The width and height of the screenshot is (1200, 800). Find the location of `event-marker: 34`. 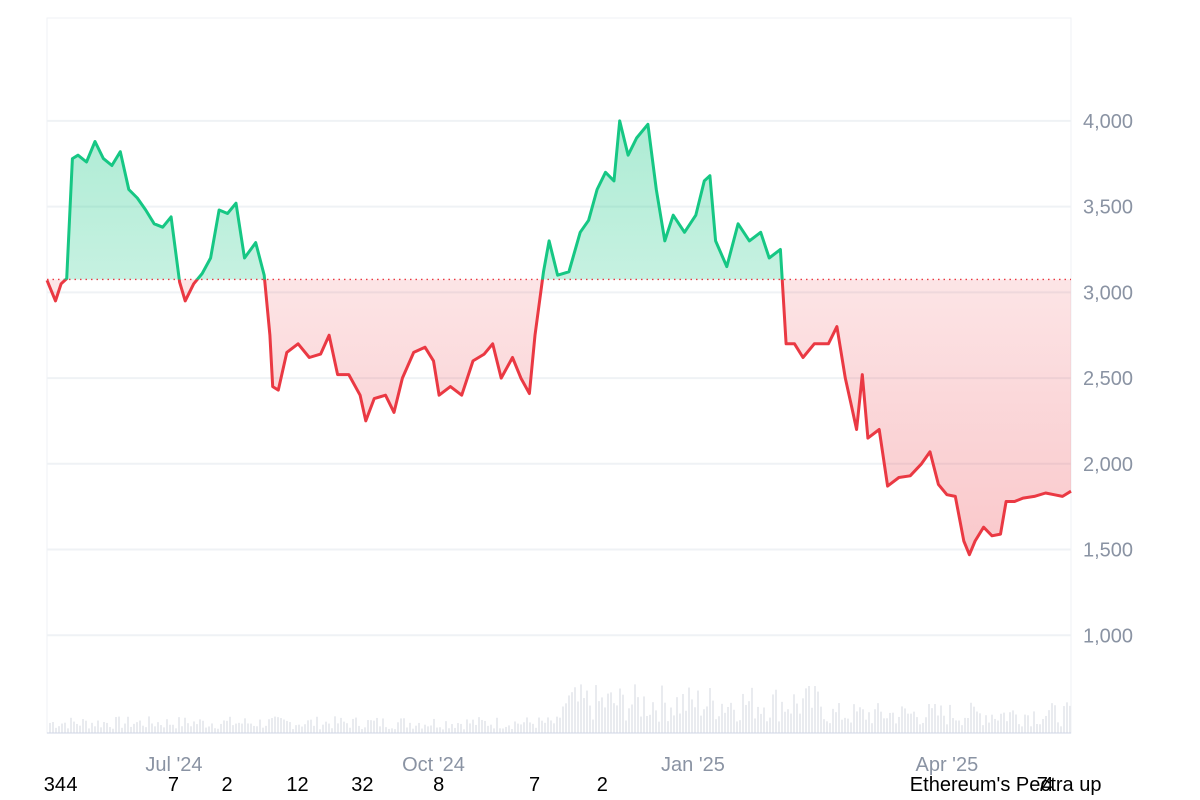

event-marker: 34 is located at coordinates (55, 785).